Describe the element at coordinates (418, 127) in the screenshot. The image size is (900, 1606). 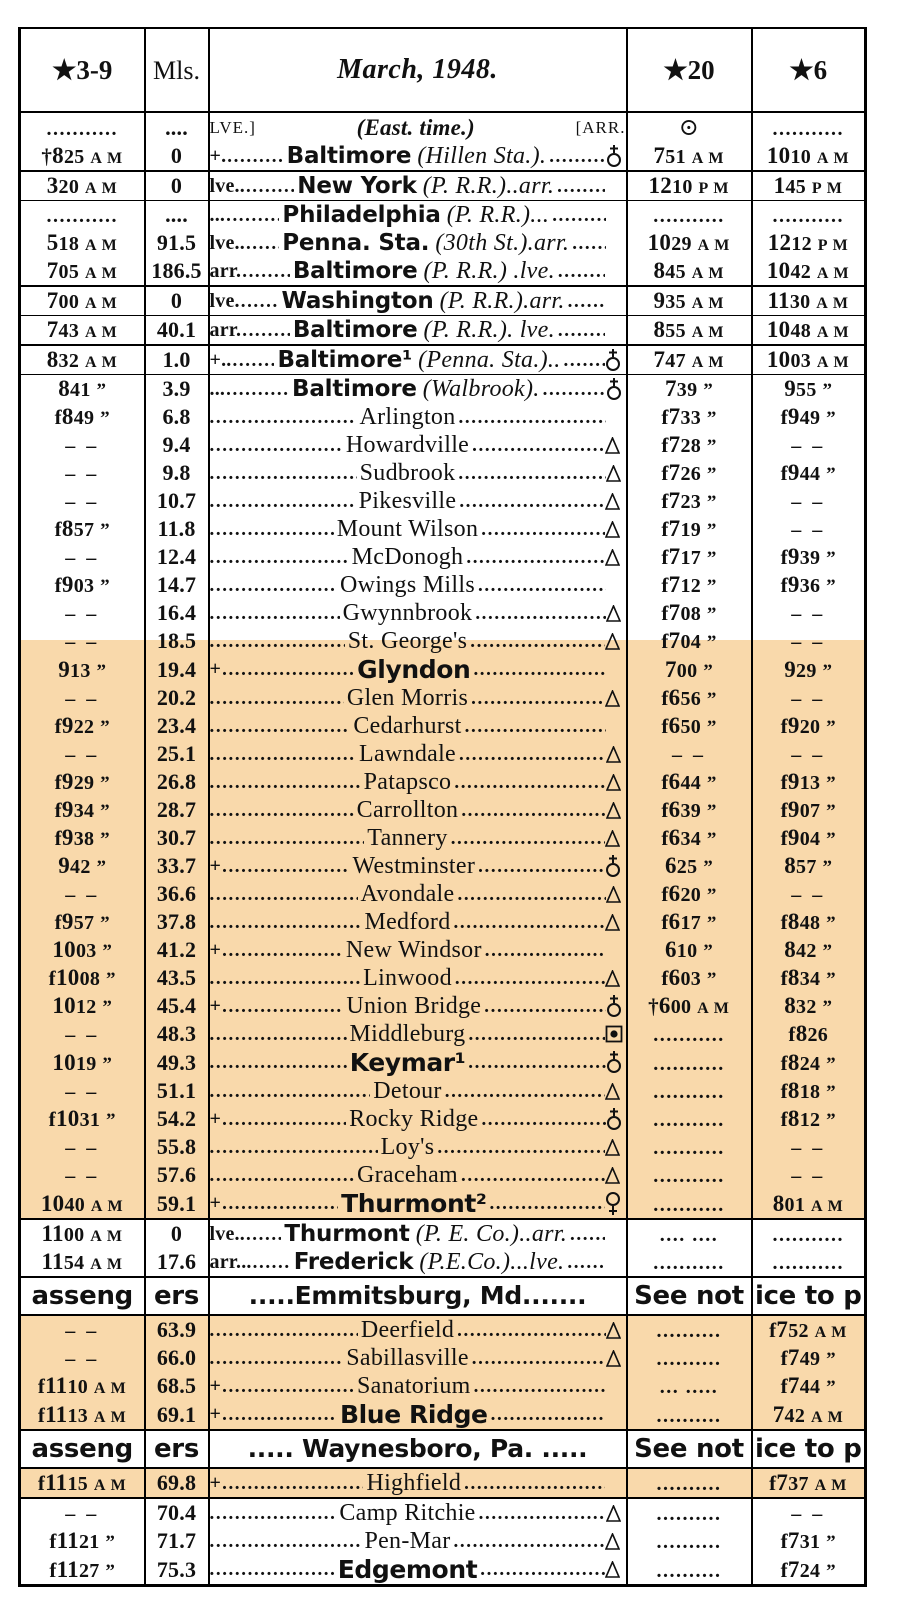
I see `cell-station: LVE.] (East. time.) [ARR.` at that location.